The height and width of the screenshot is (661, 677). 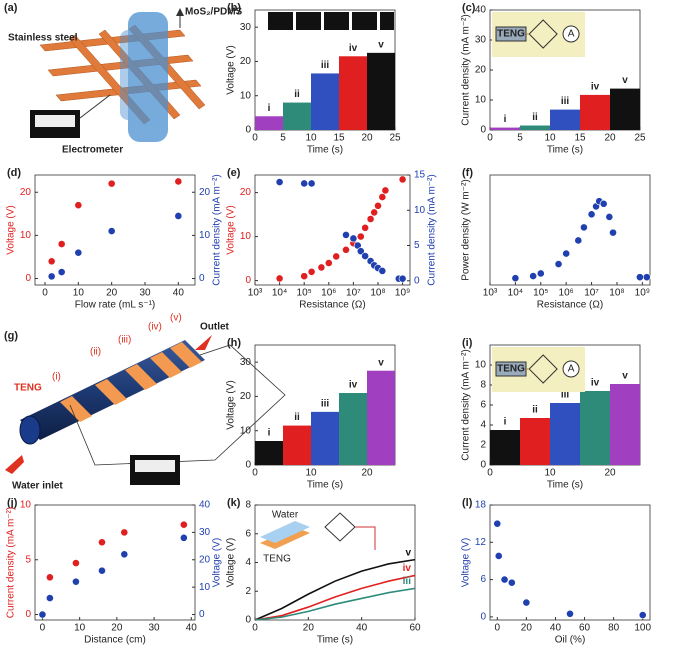 What do you see at coordinates (415, 628) in the screenshot?
I see `x-tick-label: 60` at bounding box center [415, 628].